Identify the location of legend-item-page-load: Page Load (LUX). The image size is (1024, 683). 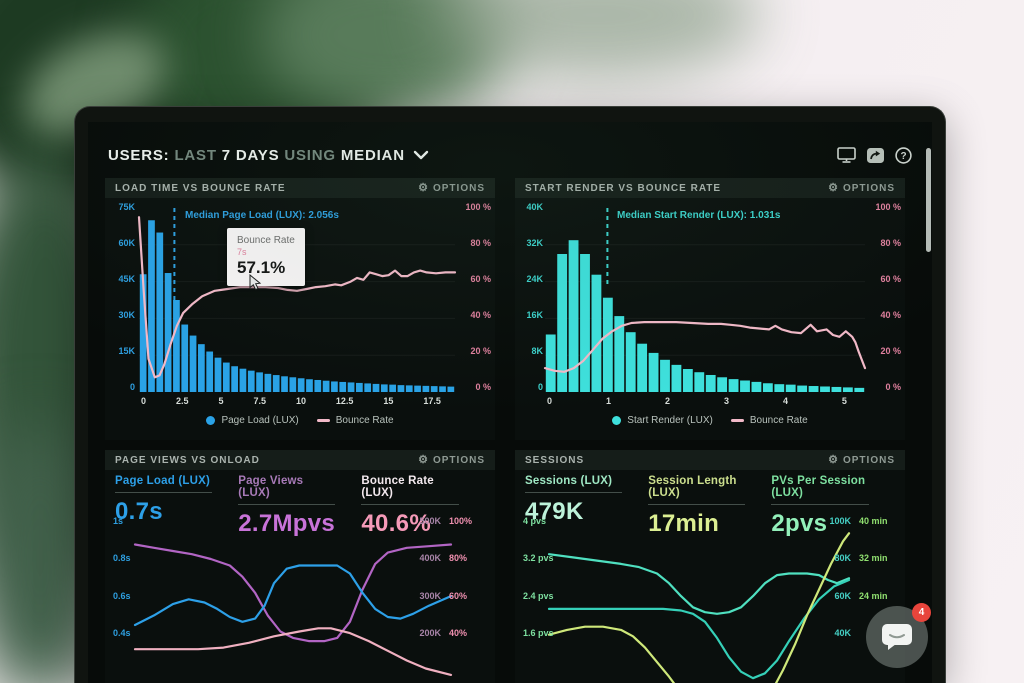
(252, 420).